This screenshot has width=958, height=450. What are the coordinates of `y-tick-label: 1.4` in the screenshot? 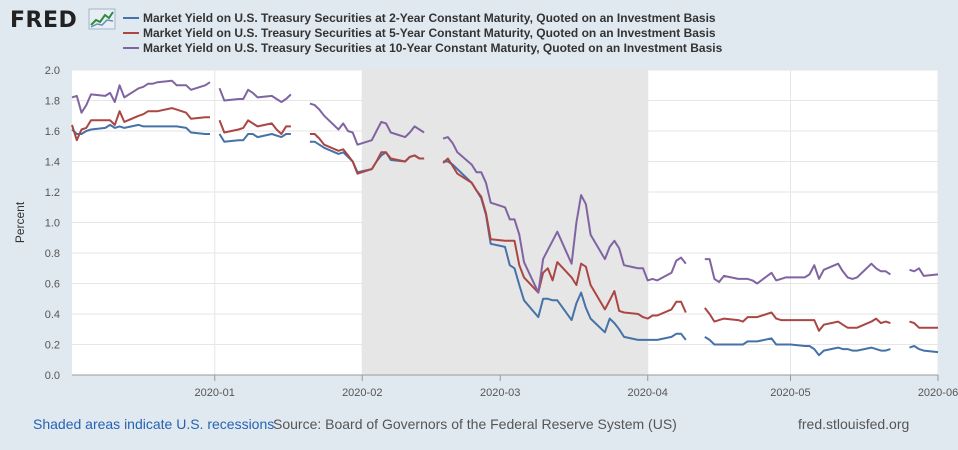 It's located at (52, 163).